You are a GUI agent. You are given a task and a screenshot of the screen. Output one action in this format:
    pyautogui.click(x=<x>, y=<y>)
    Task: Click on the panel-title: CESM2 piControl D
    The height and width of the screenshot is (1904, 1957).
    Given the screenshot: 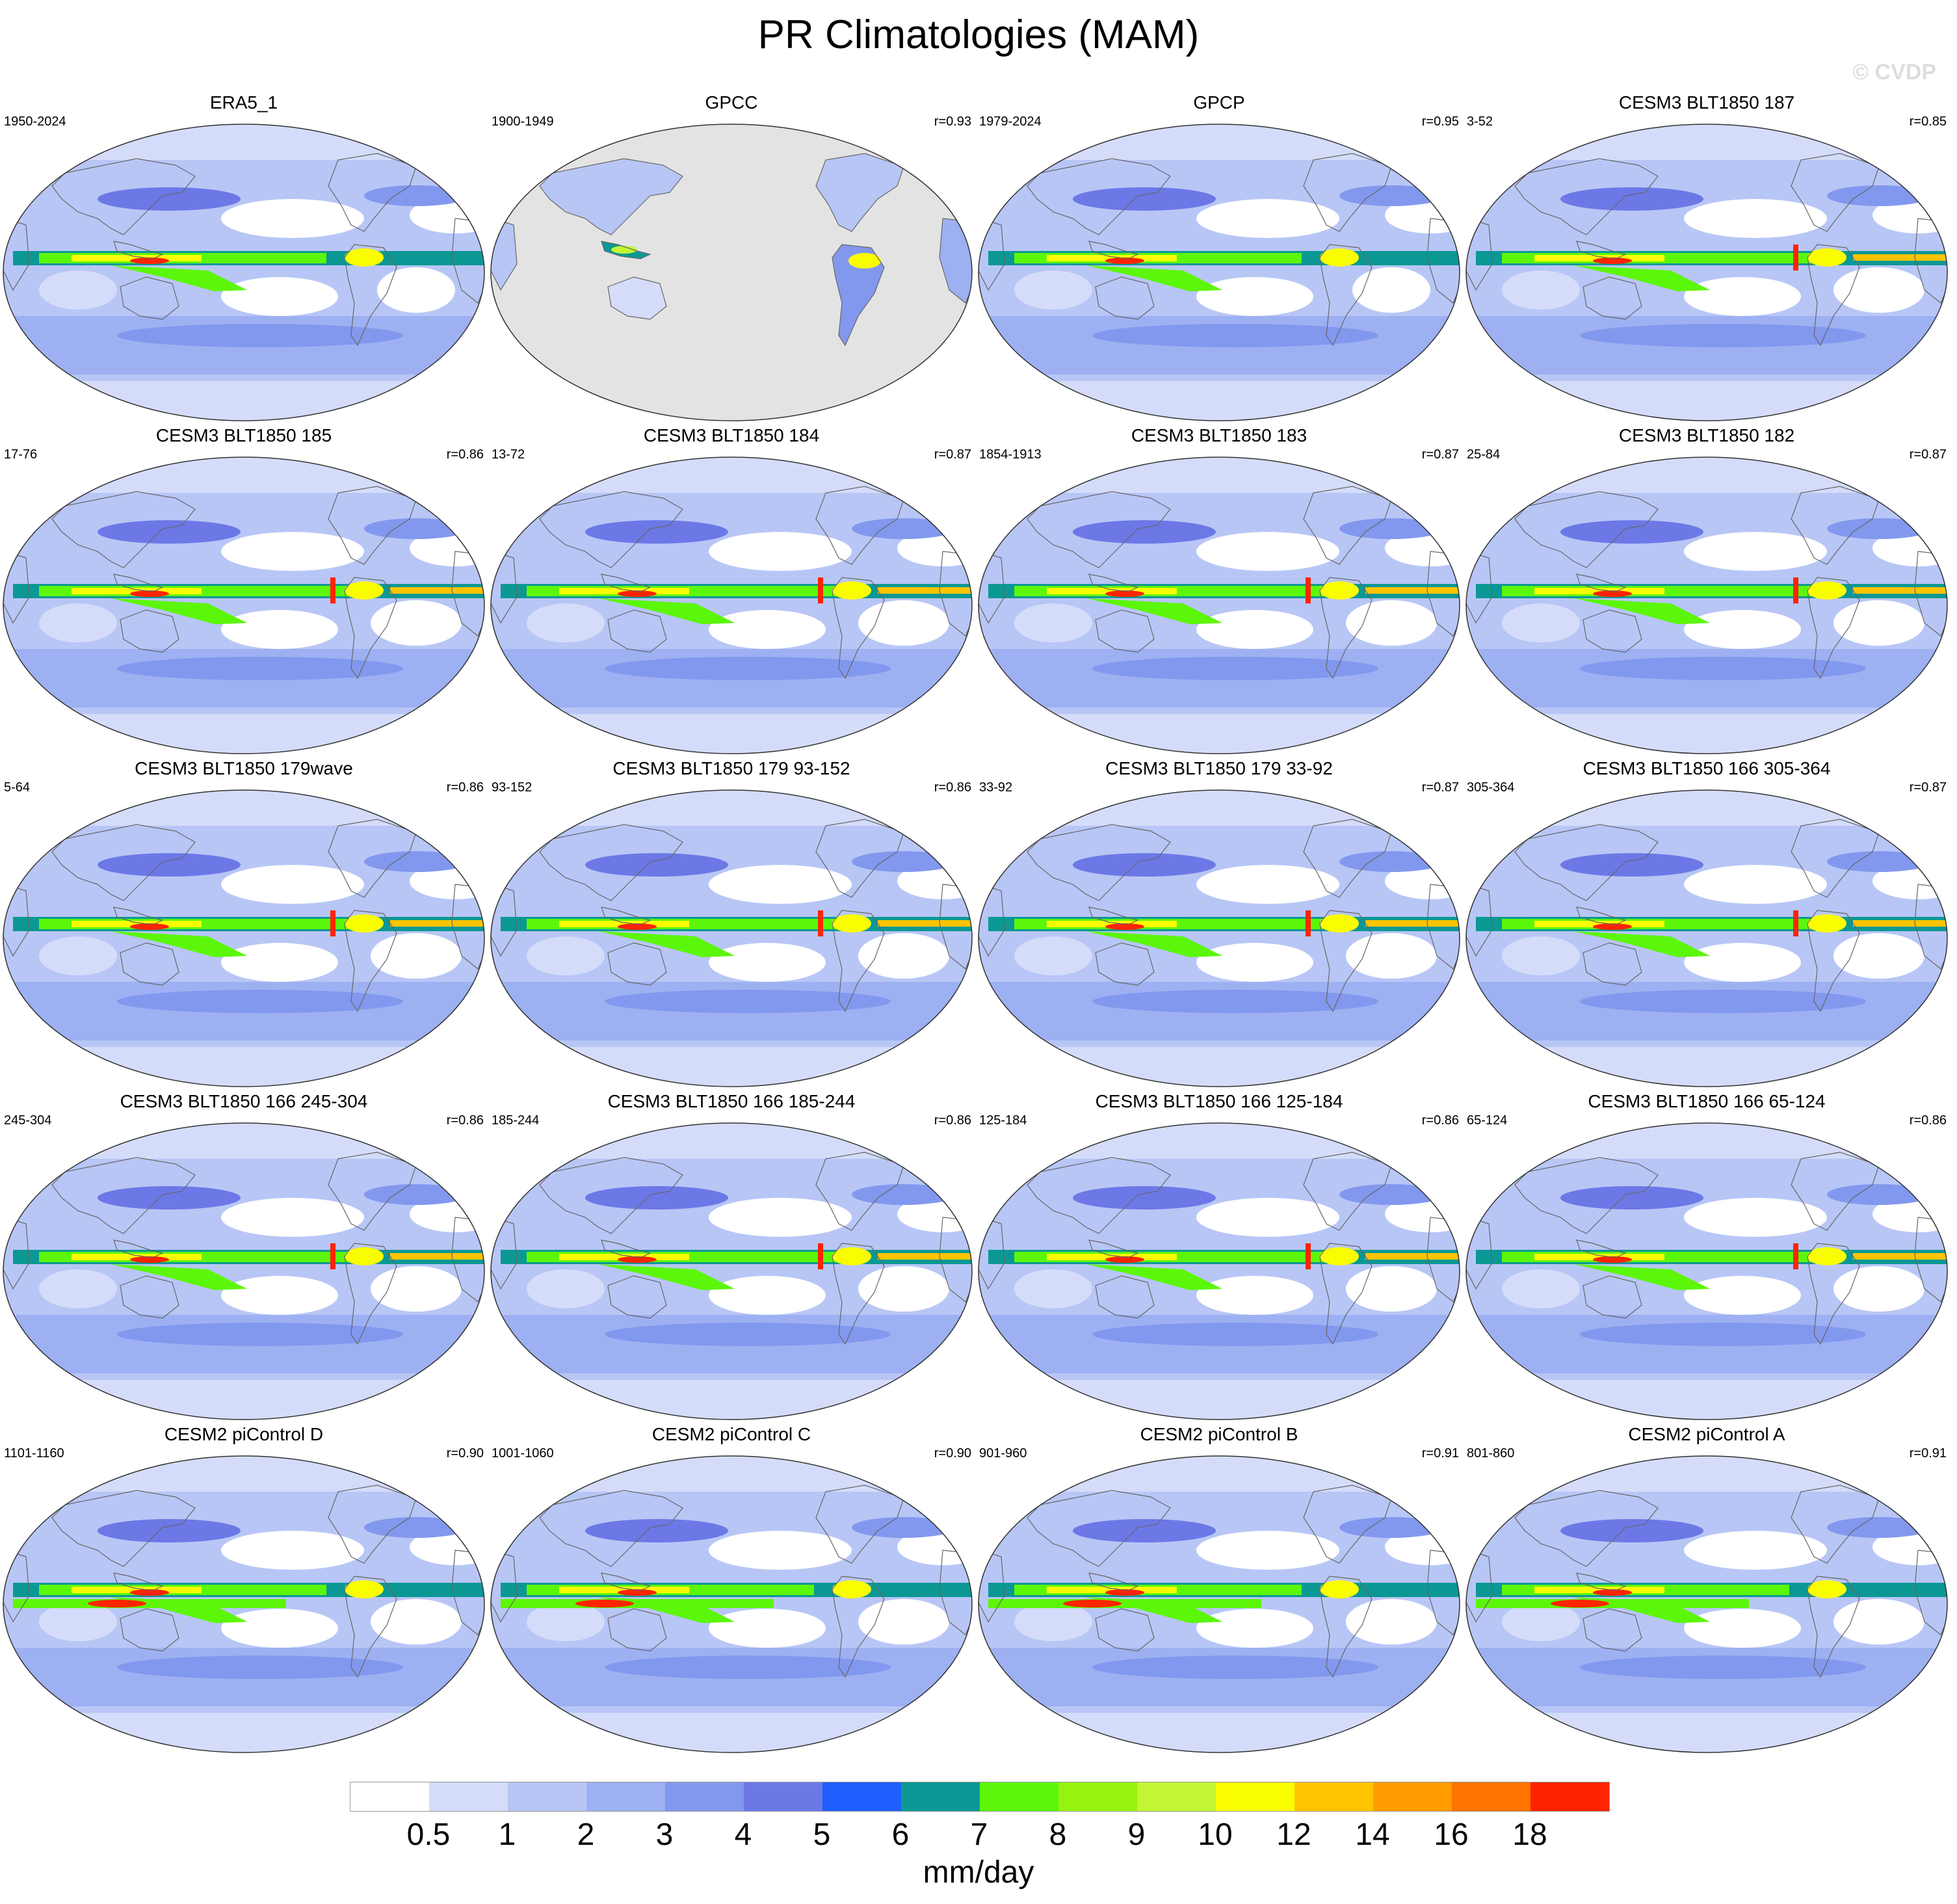 What is the action you would take?
    pyautogui.click(x=244, y=1434)
    